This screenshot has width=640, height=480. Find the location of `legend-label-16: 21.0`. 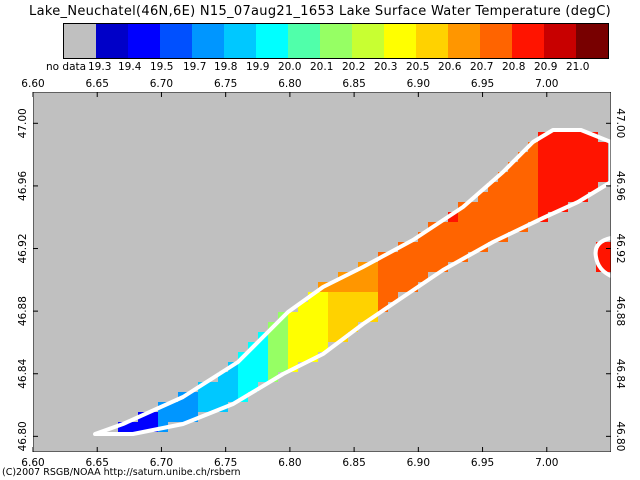

legend-label-16: 21.0 is located at coordinates (578, 67).